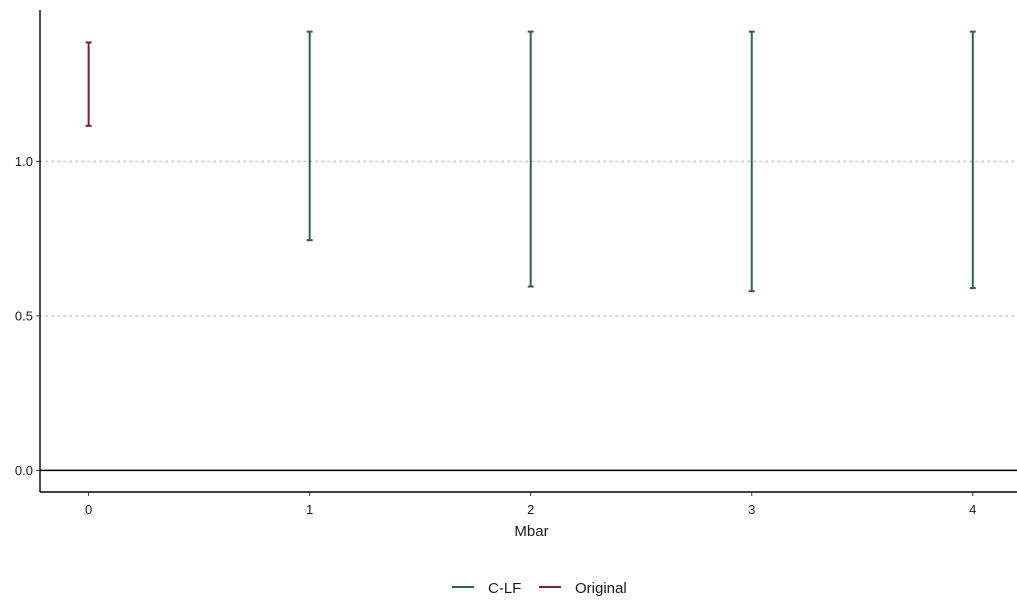 Image resolution: width=1017 pixels, height=601 pixels. I want to click on x-axis-title: Mbar, so click(531, 531).